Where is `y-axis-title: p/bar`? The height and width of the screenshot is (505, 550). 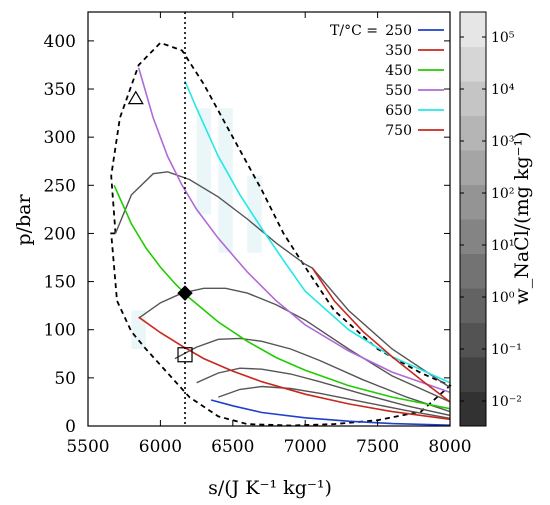 y-axis-title: p/bar is located at coordinates (24, 220).